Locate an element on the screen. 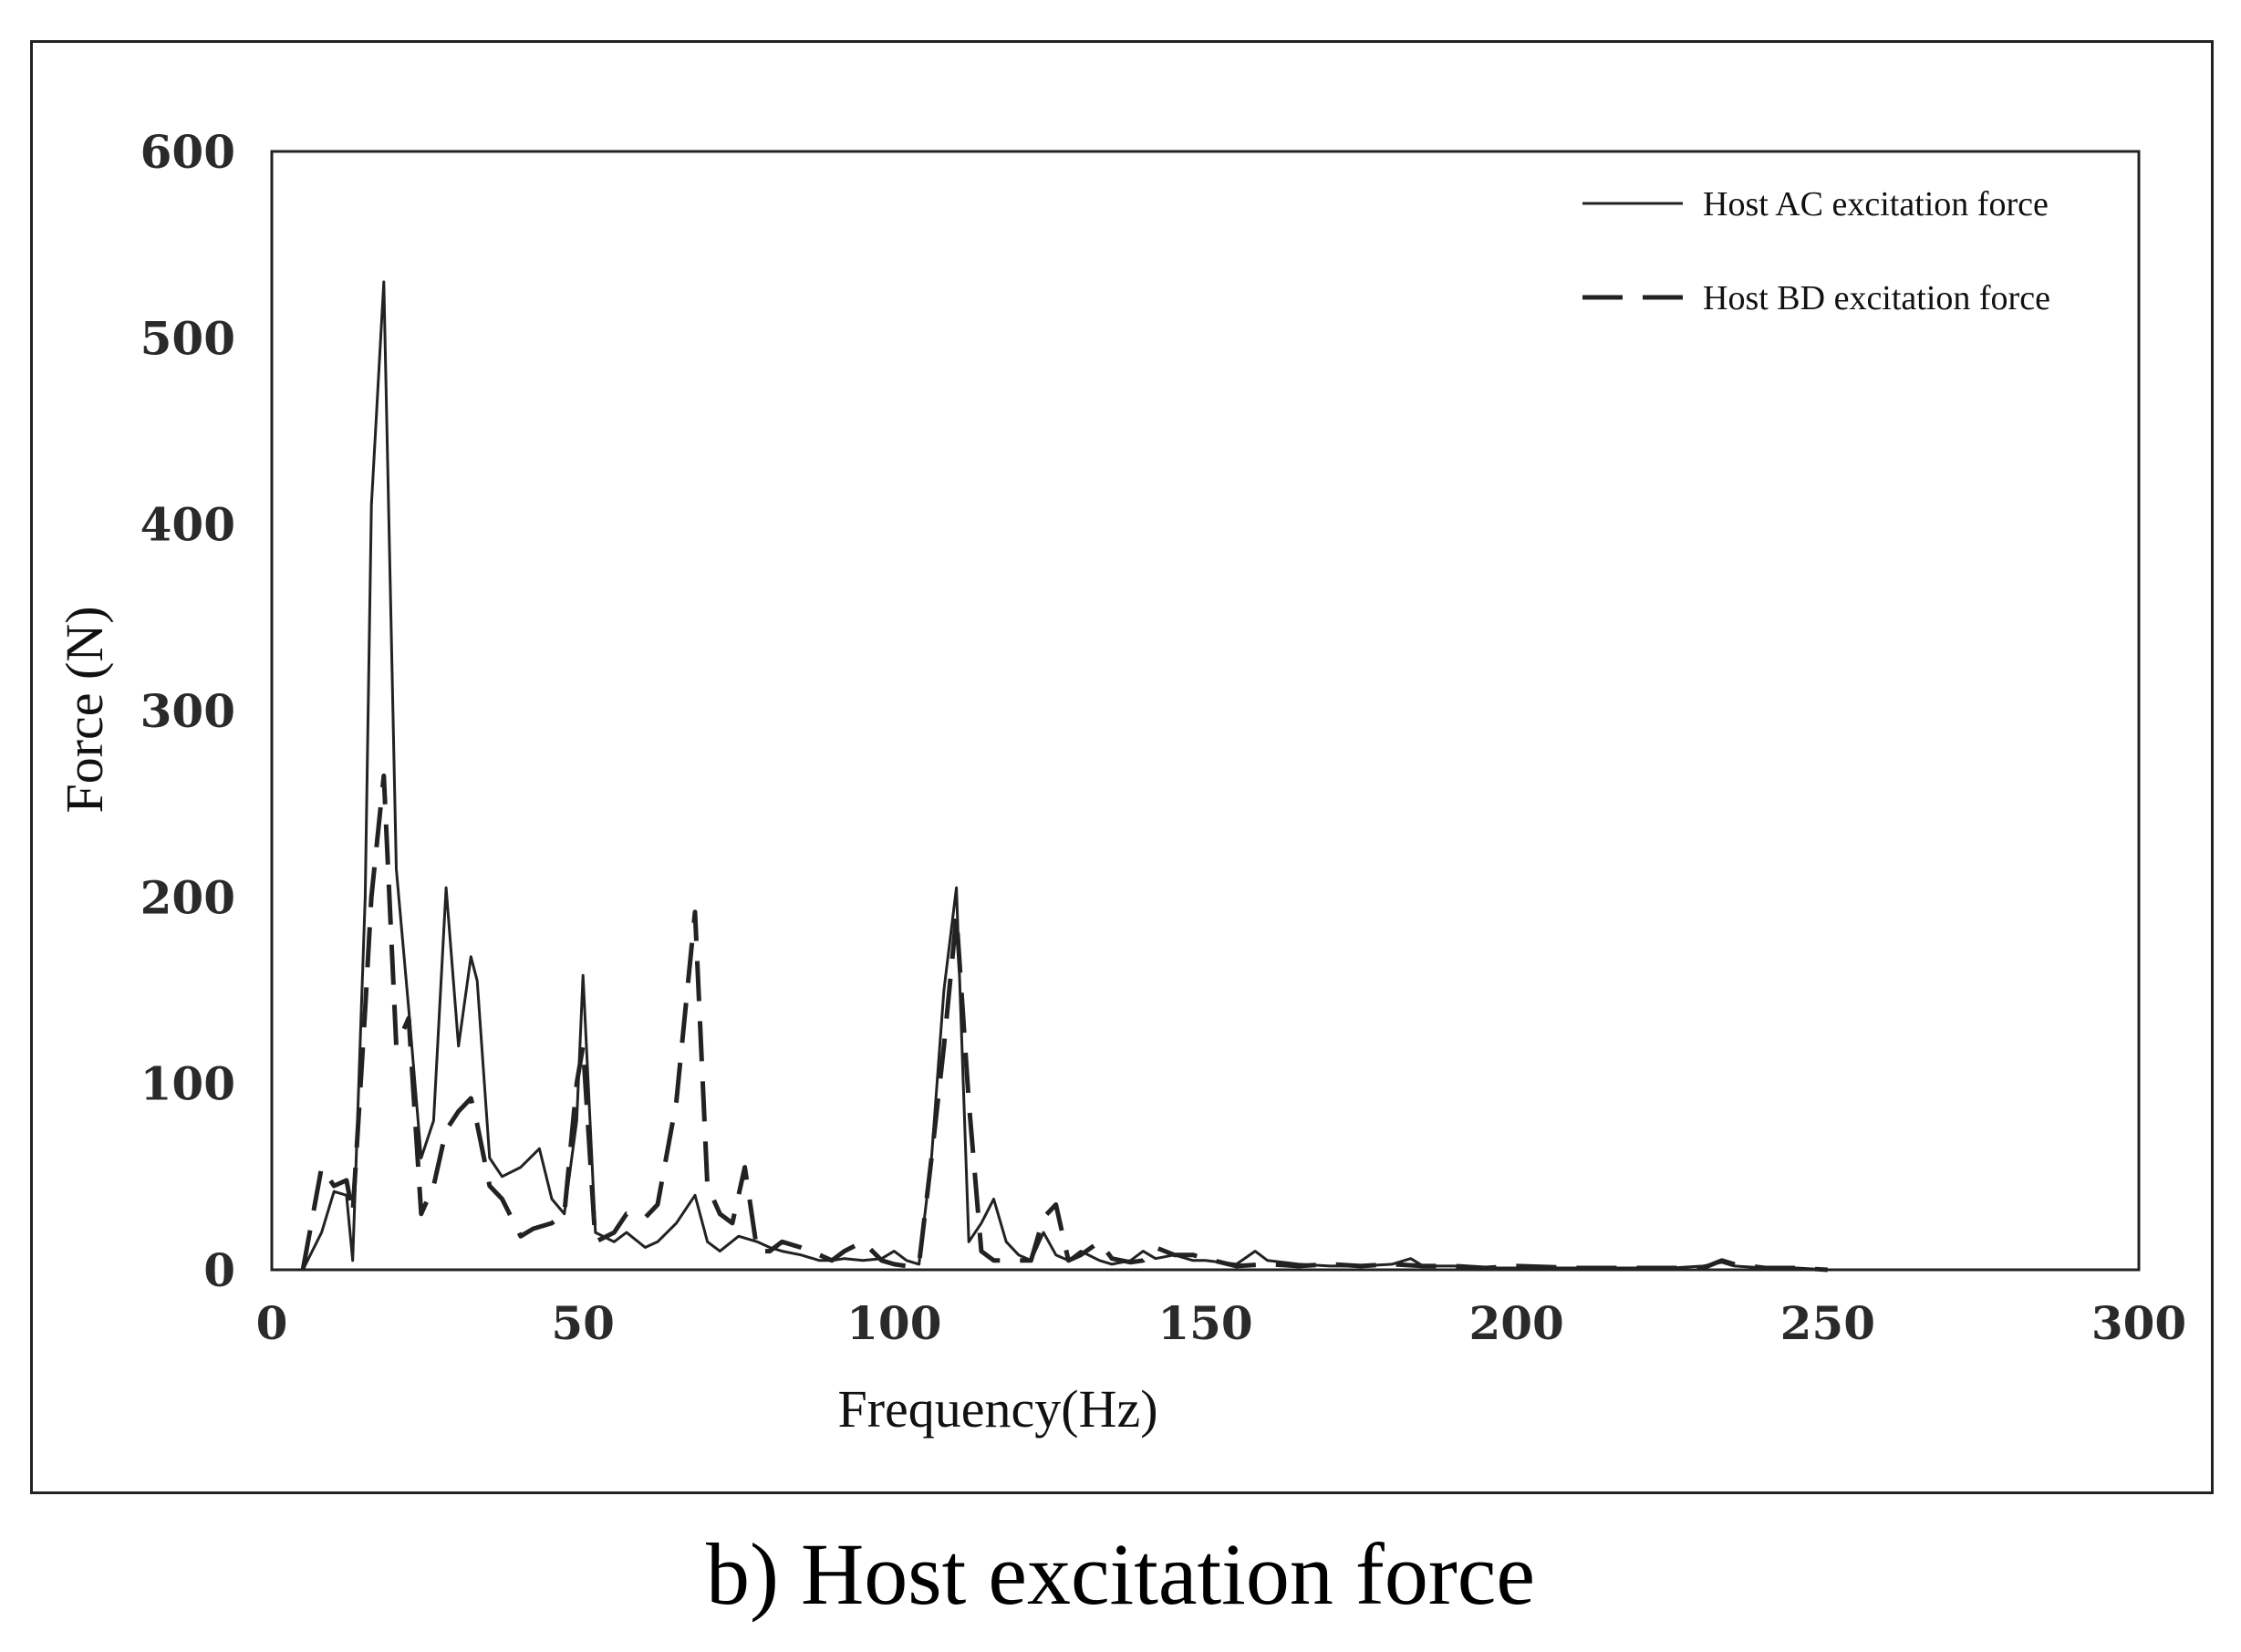  x-tick-label: 100 is located at coordinates (893, 1323).